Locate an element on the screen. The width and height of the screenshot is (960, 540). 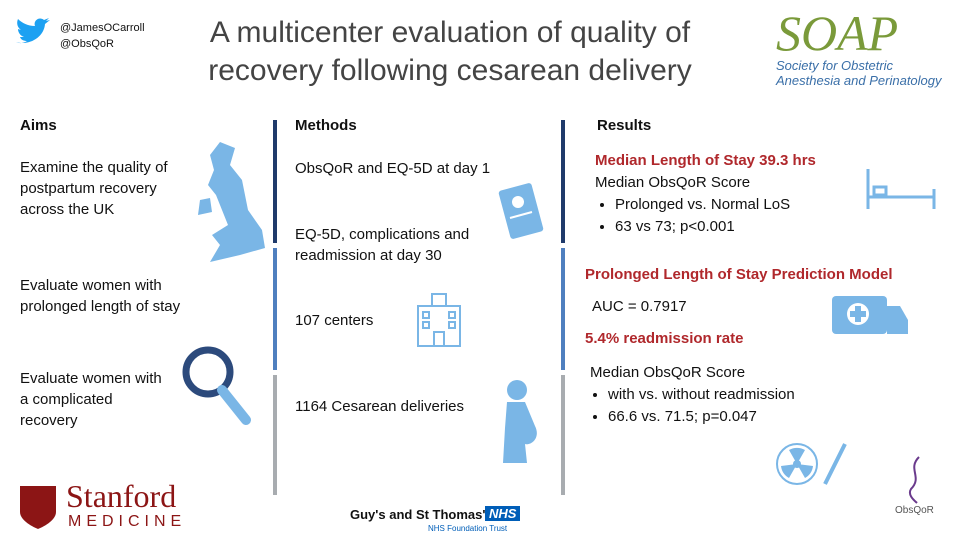
obsqor-logo: ObsQoR is located at coordinates (914, 510).